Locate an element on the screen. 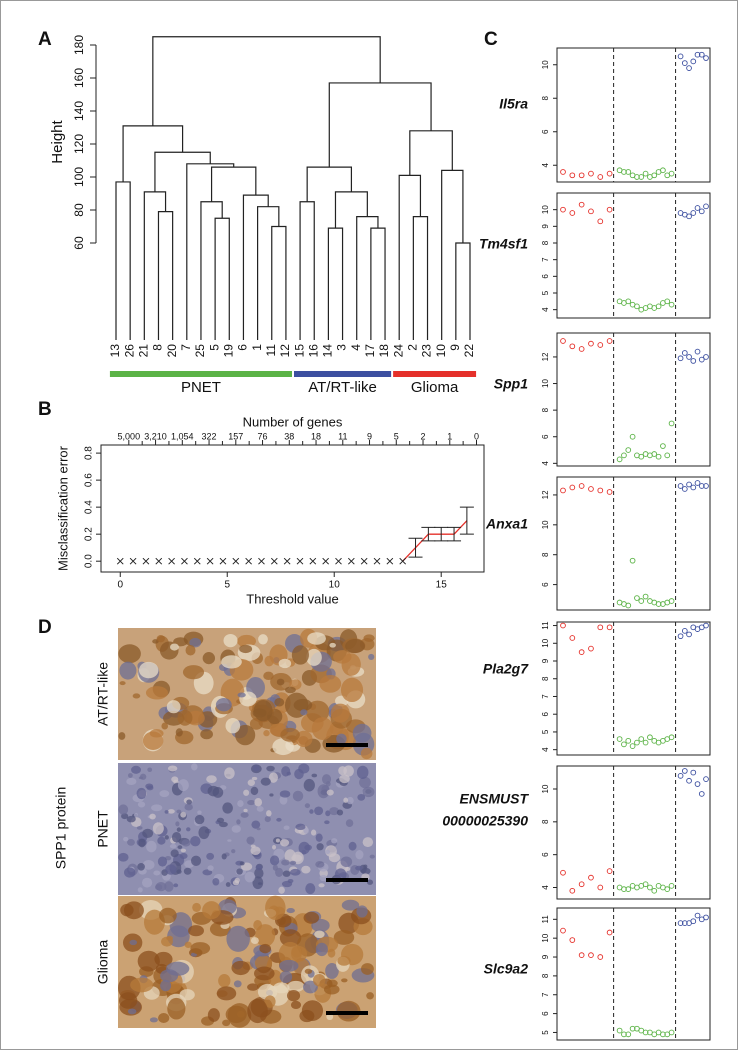  panel-label: A is located at coordinates (45, 39).